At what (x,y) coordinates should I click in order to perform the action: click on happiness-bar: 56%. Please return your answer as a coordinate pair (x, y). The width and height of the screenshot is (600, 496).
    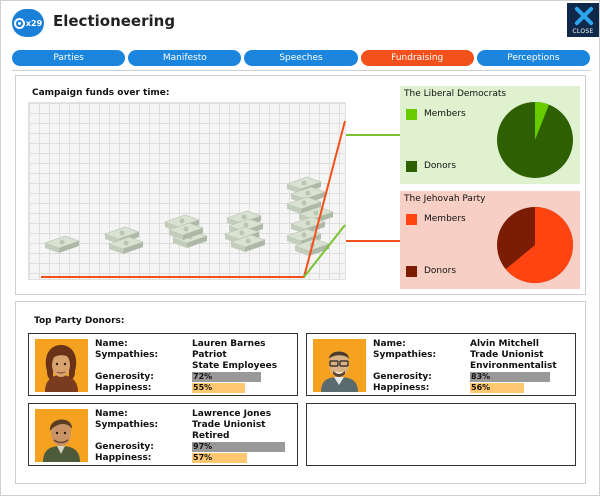
    Looking at the image, I should click on (518, 388).